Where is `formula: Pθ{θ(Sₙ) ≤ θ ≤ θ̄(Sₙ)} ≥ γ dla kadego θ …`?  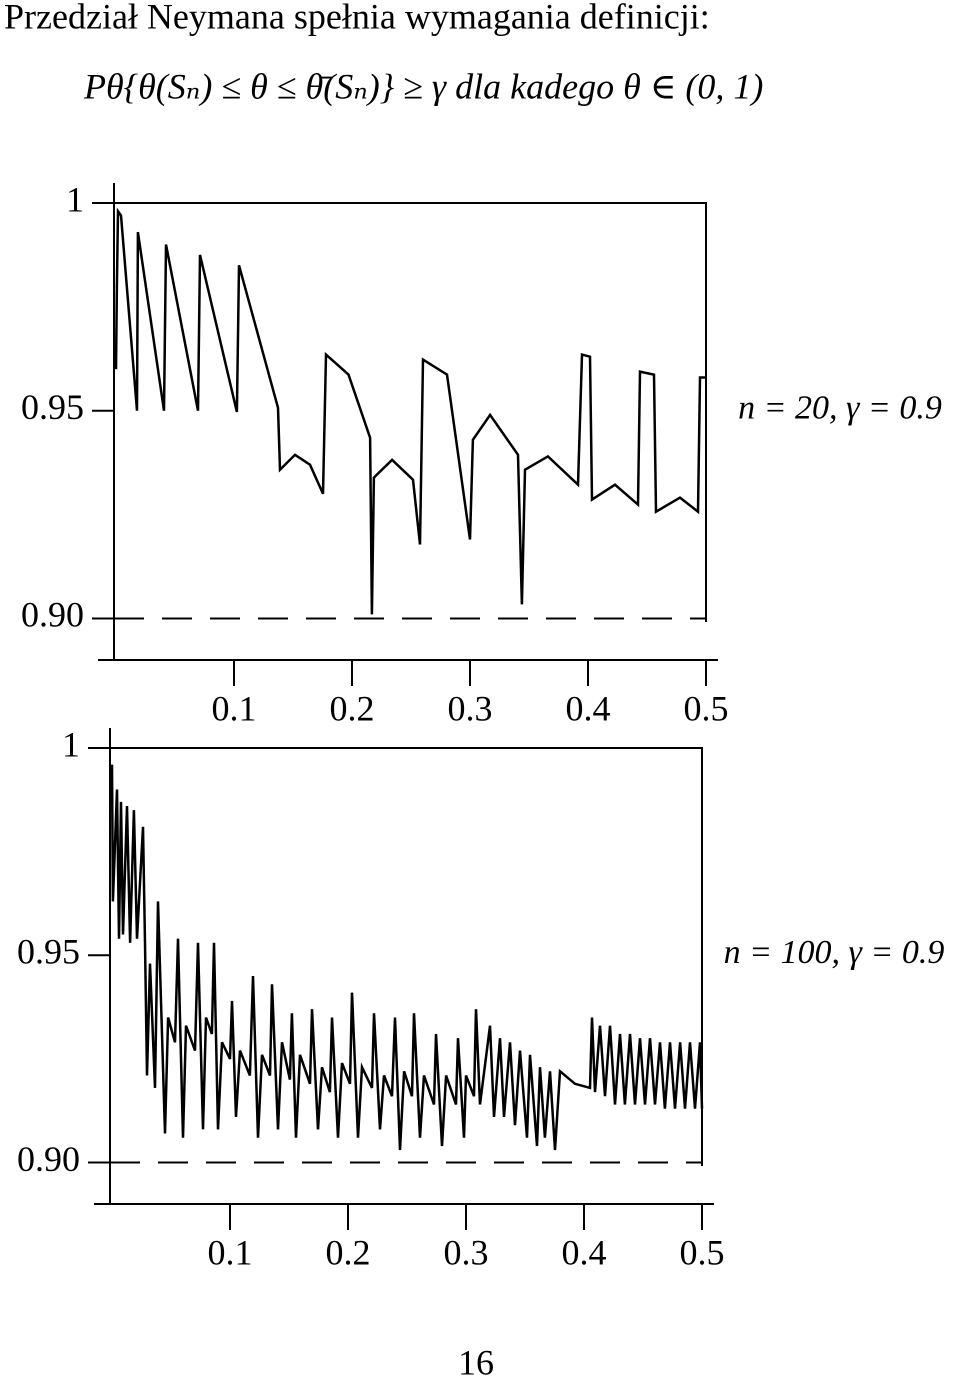 formula: Pθ{θ(Sₙ) ≤ θ ≤ θ̄(Sₙ)} ≥ γ dla kadego θ … is located at coordinates (423, 86).